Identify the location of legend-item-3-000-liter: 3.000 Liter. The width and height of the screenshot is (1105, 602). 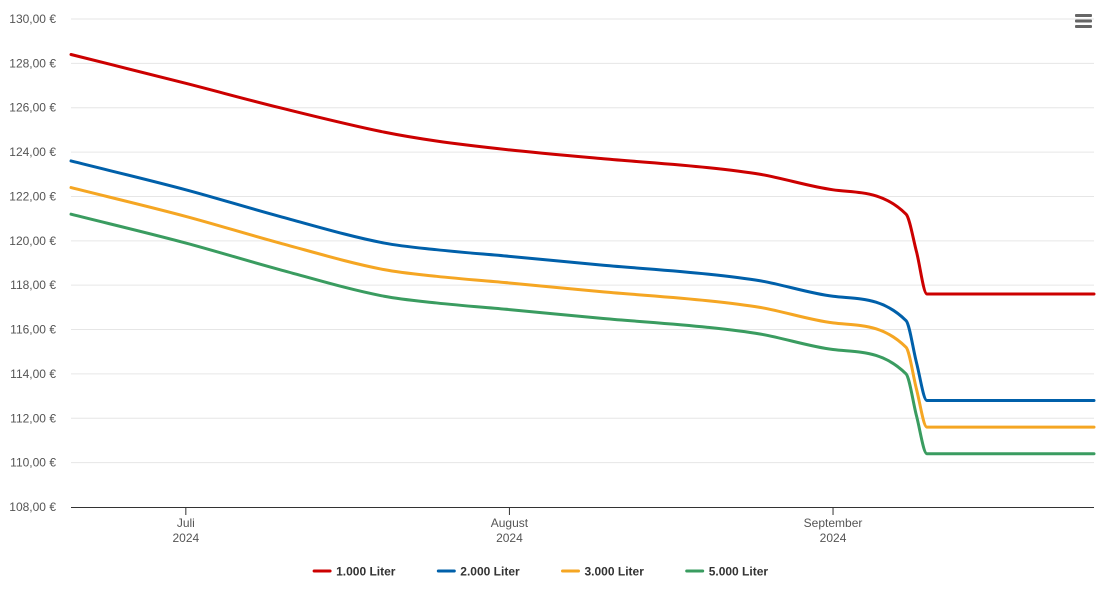
(603, 572).